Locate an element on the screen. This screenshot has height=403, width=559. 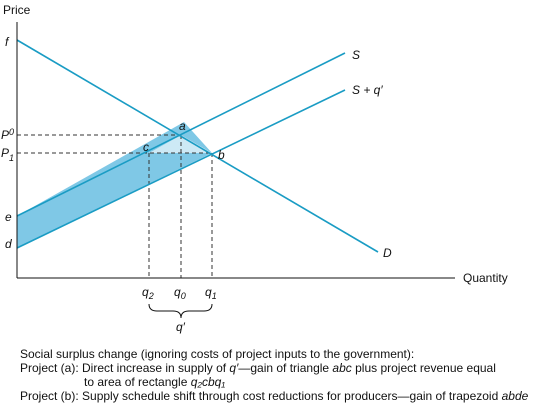
dashed-guides is located at coordinates (115, 206).